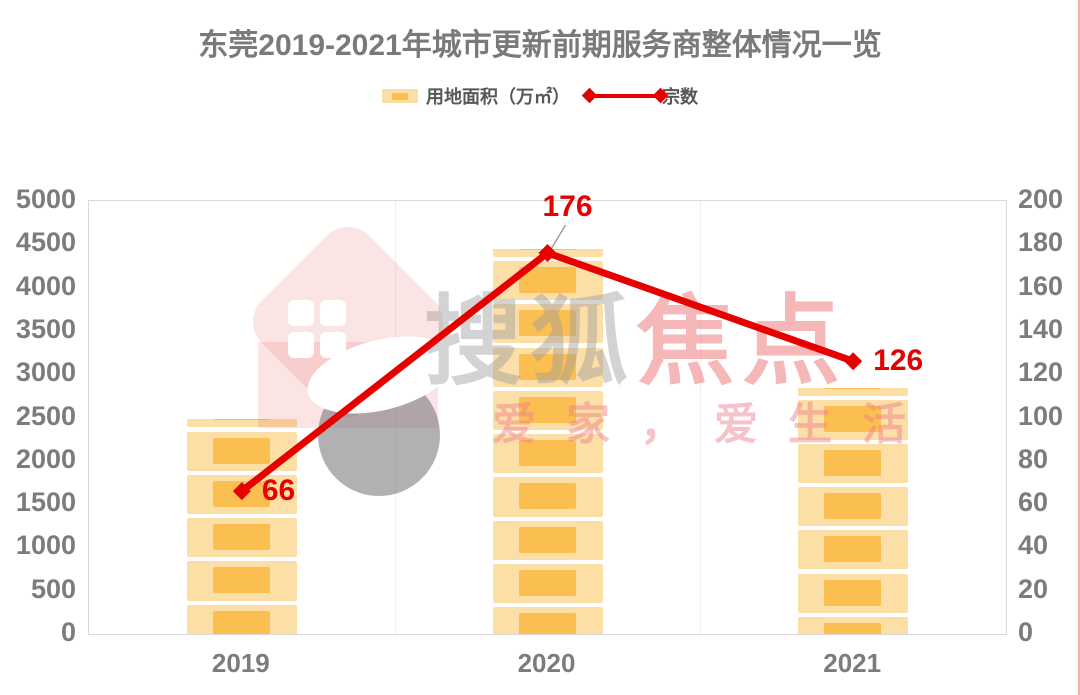  What do you see at coordinates (240, 663) in the screenshot?
I see `x-axis-label-2019: 2019` at bounding box center [240, 663].